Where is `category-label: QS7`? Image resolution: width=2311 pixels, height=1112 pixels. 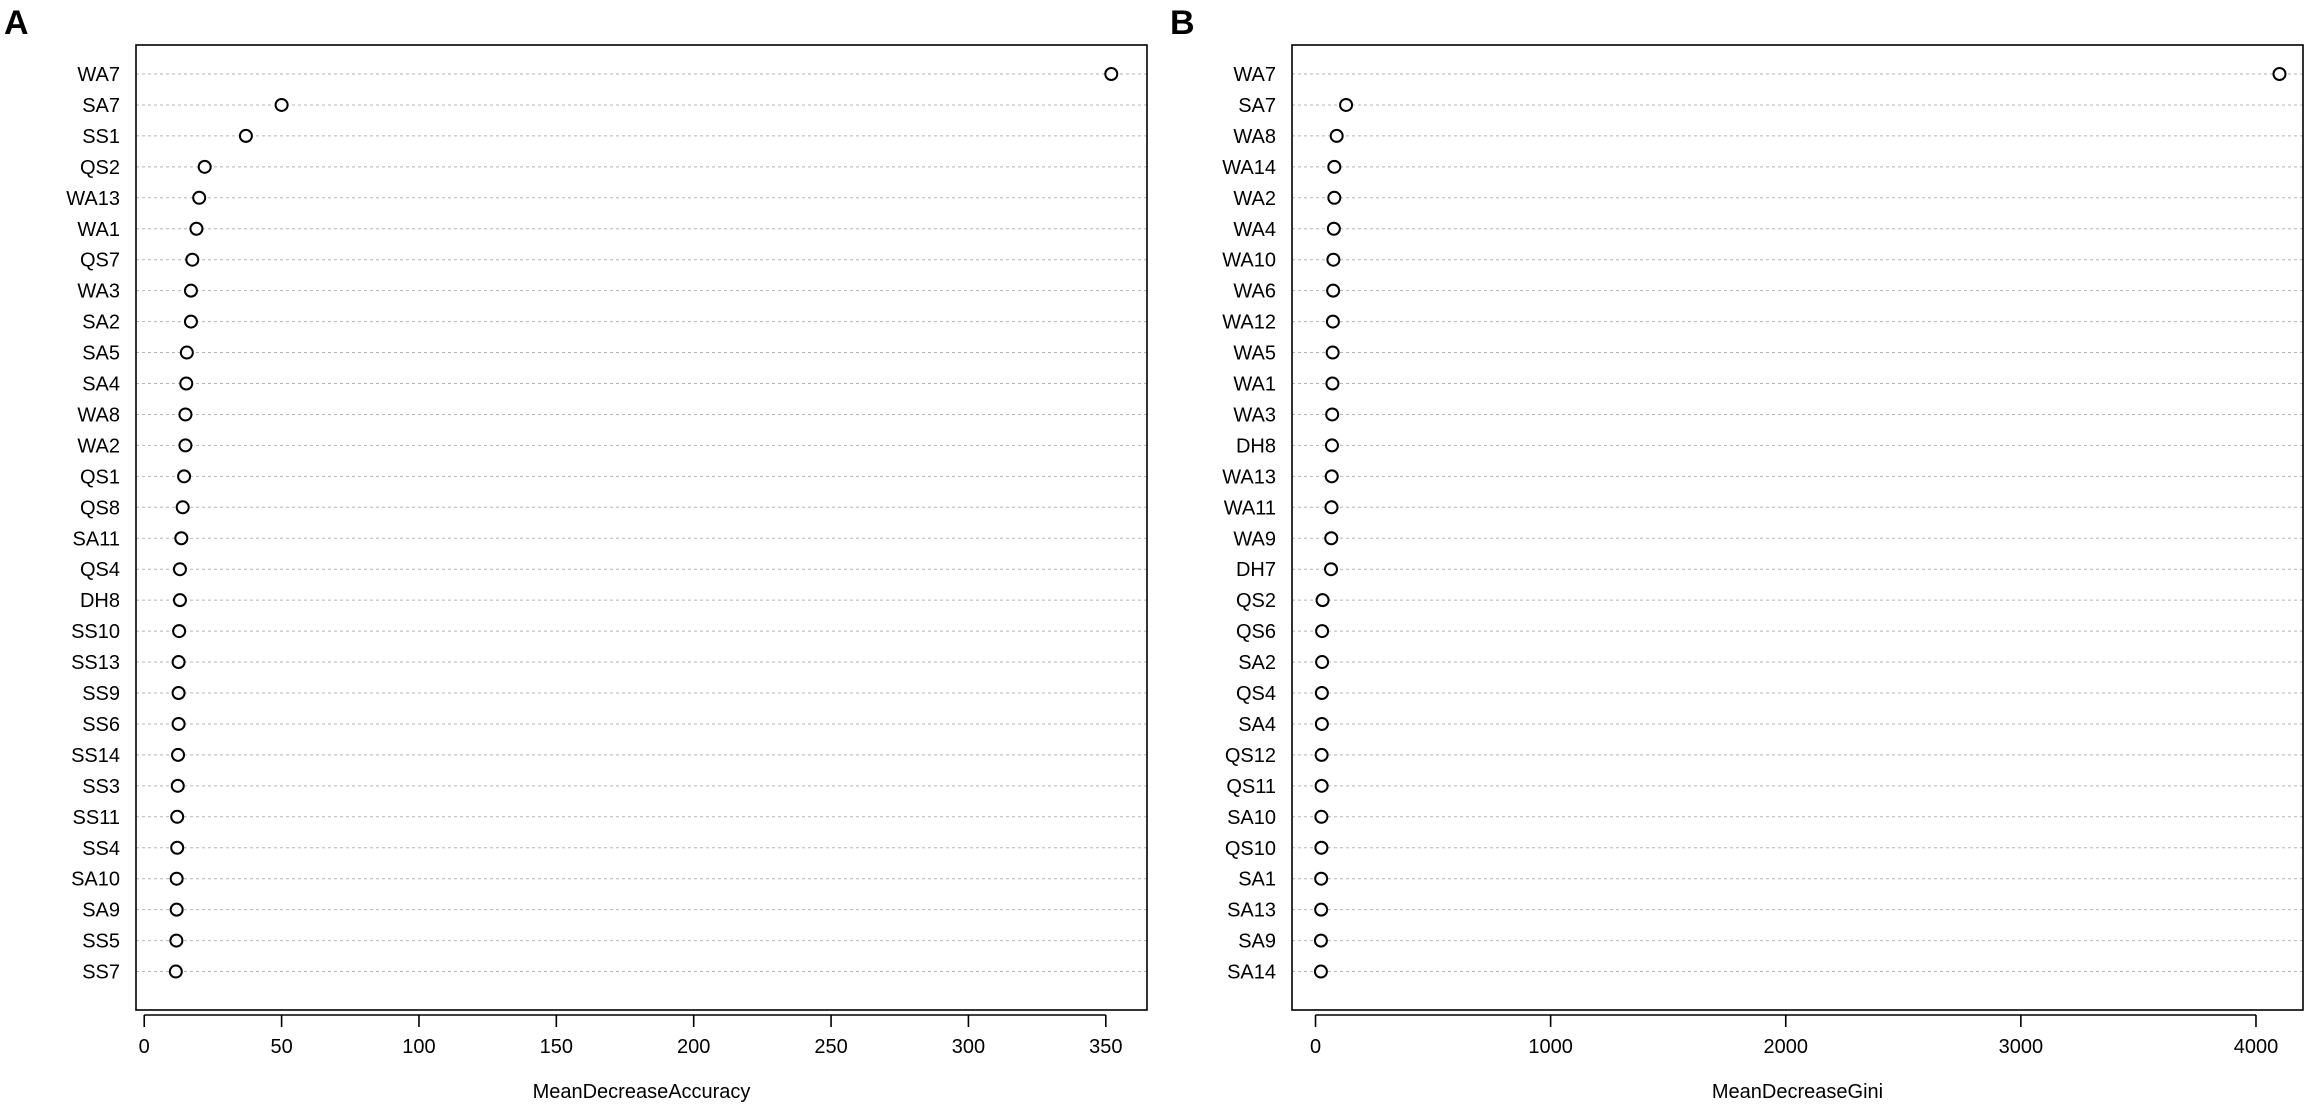
category-label: QS7 is located at coordinates (100, 261).